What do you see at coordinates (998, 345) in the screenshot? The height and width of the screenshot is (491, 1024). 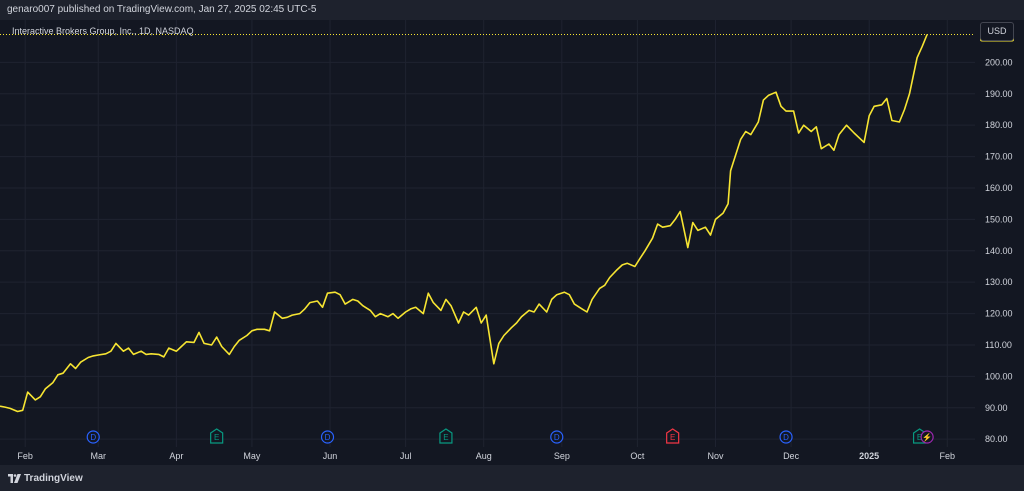 I see `y-tick-label: 110.00` at bounding box center [998, 345].